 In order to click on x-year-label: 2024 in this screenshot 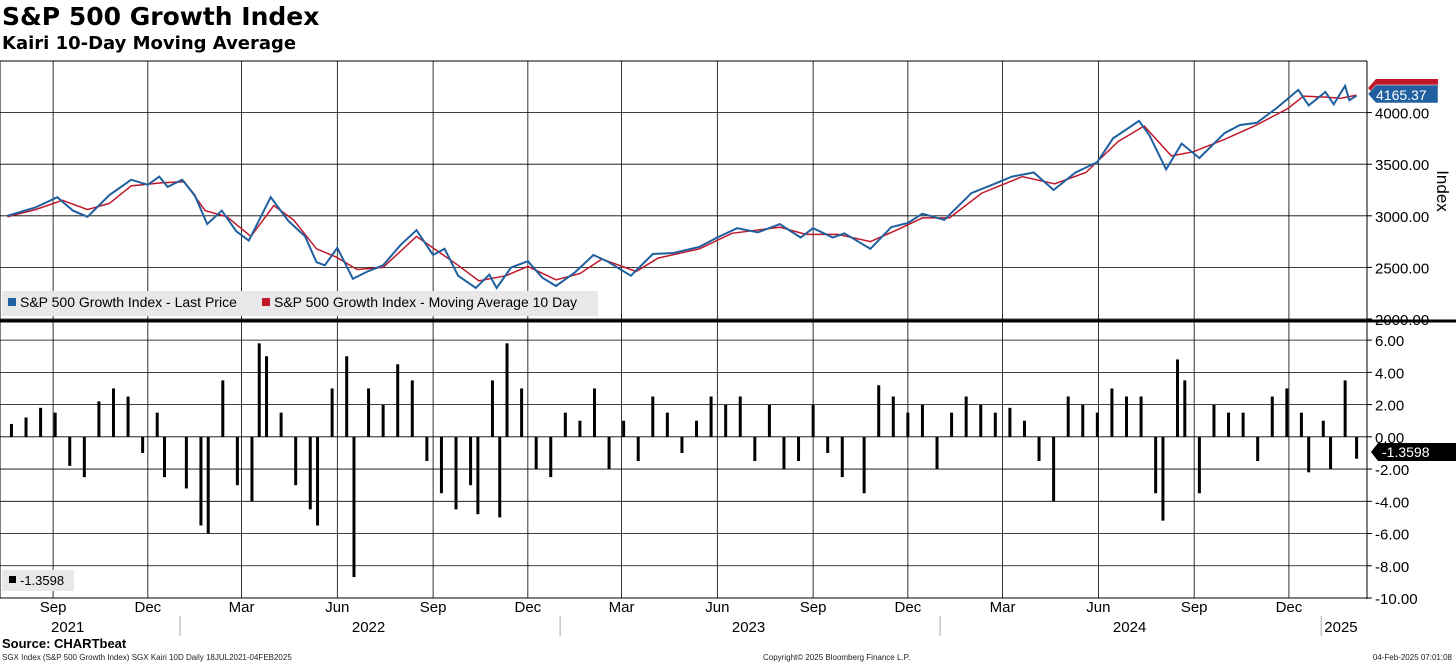, I will do `click(1129, 627)`.